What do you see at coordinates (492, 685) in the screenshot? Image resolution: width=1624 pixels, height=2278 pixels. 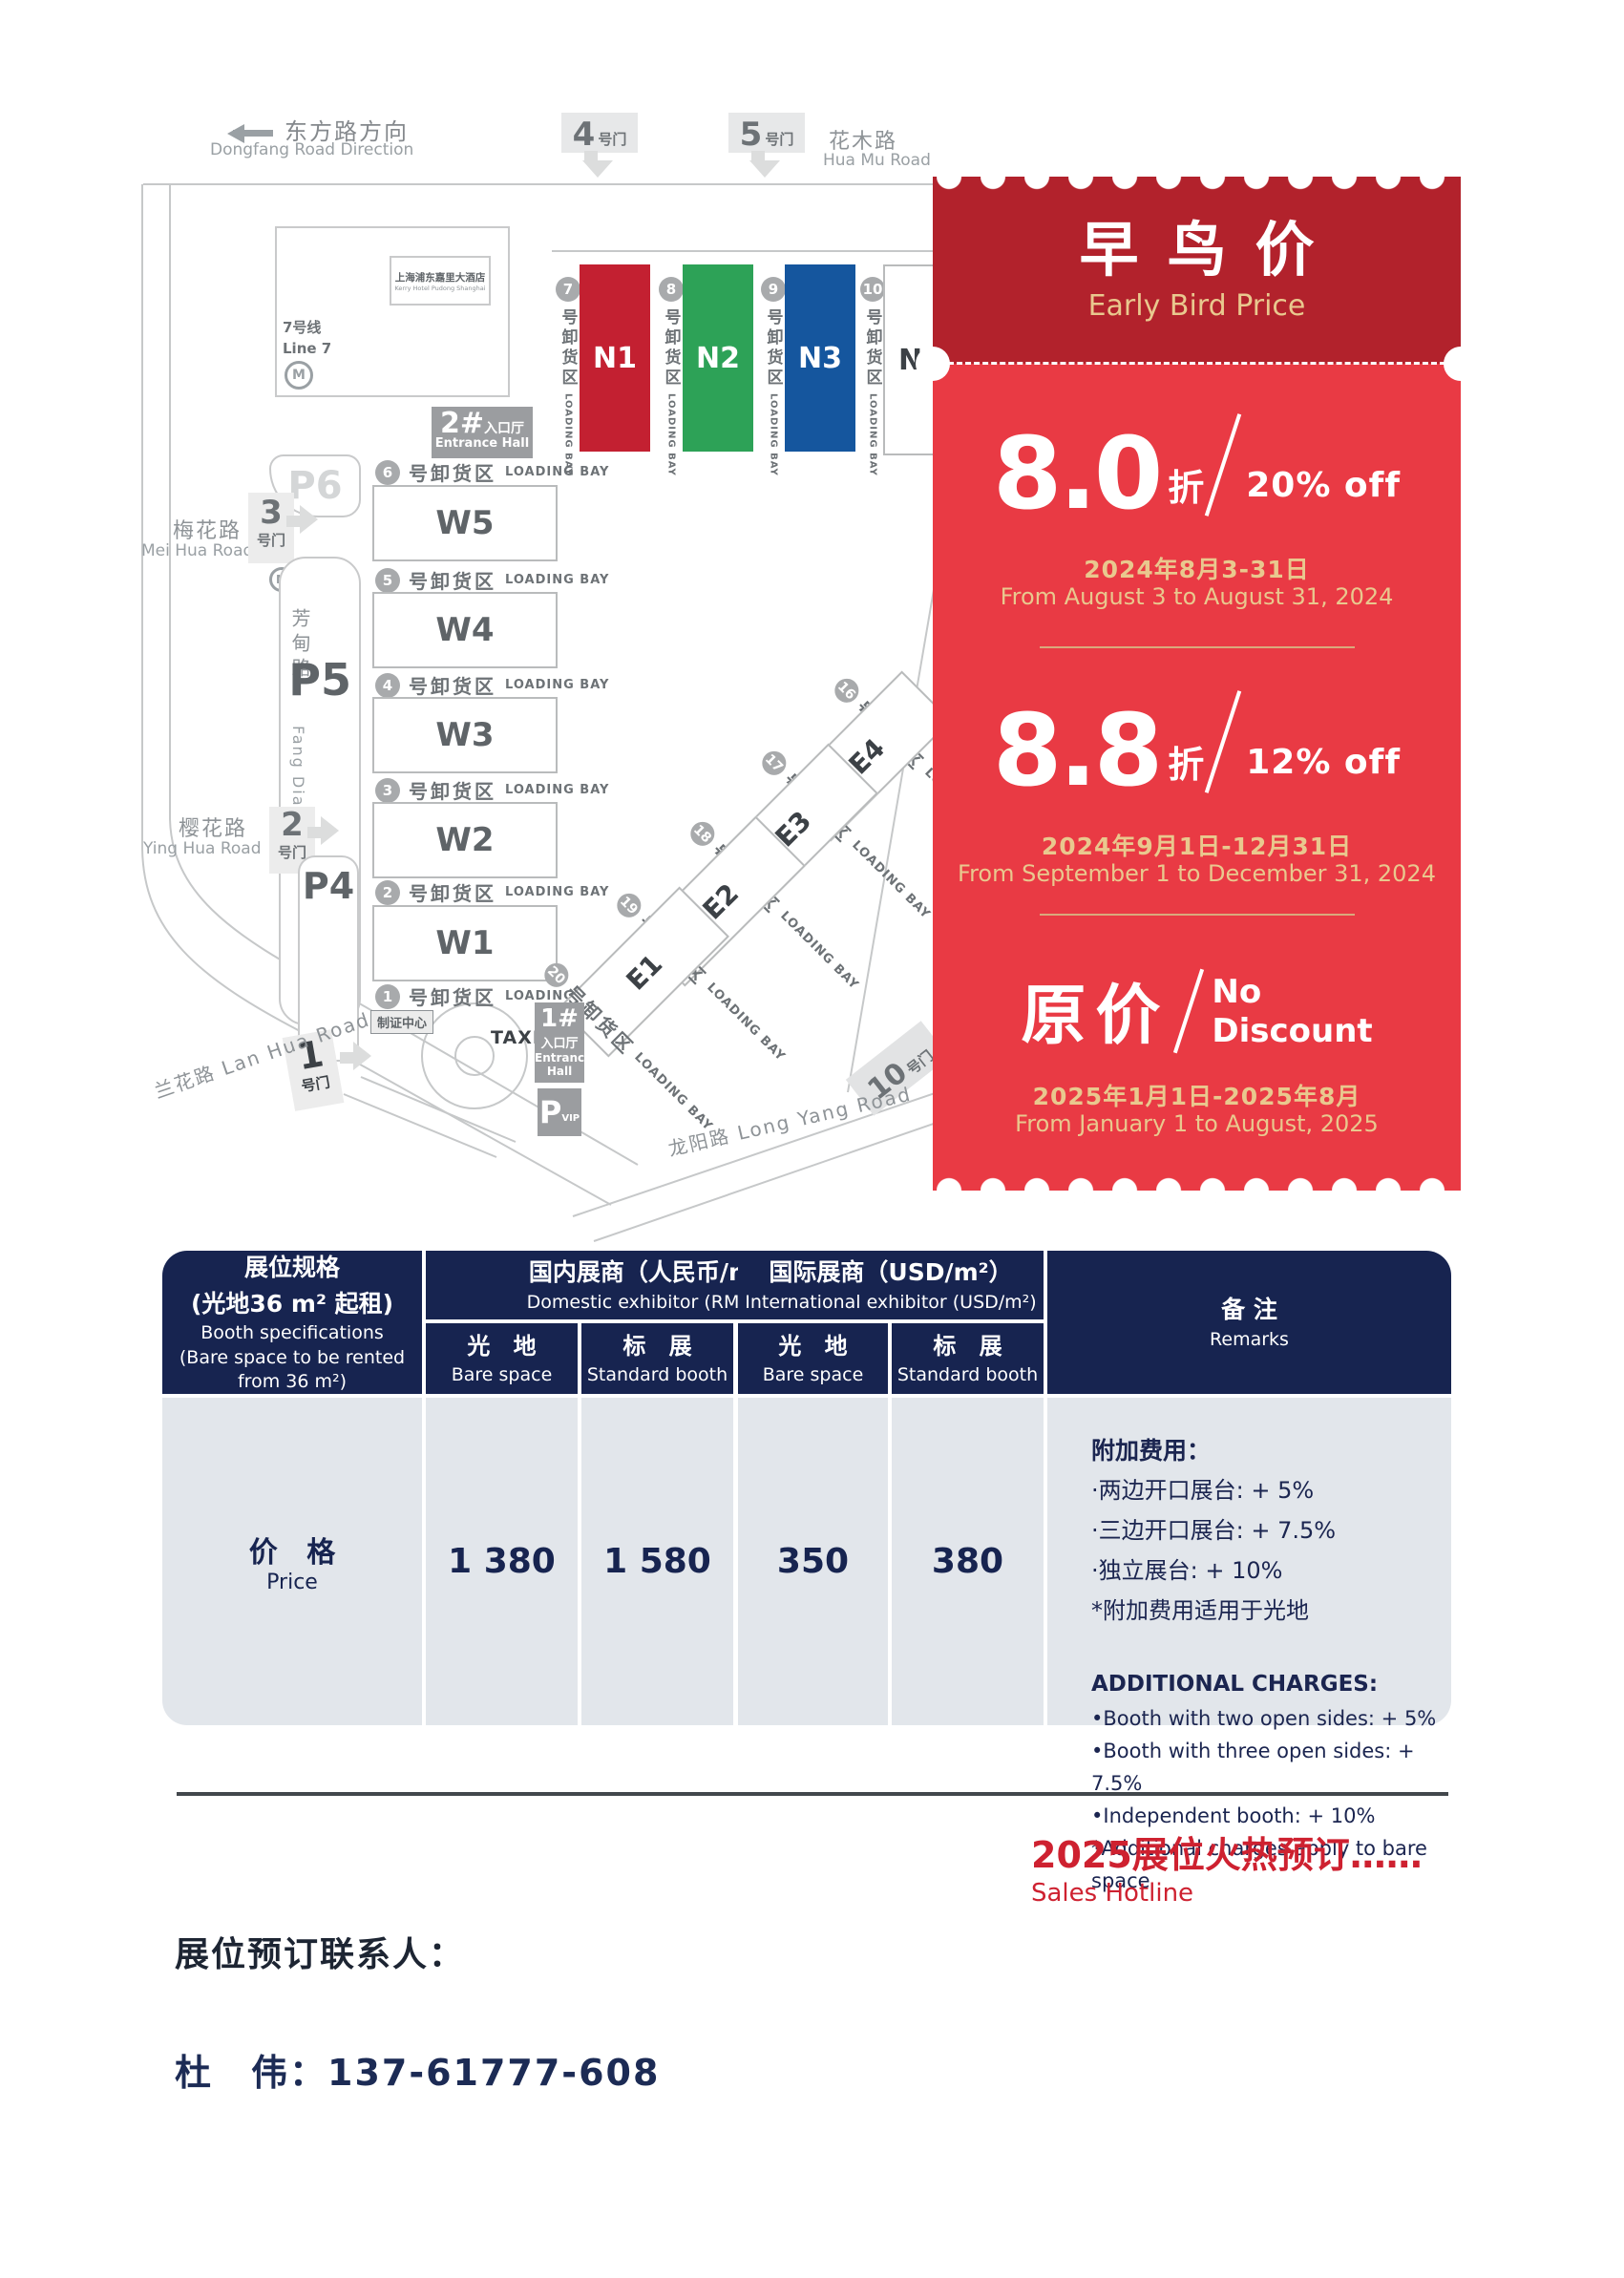 I see `loading-bay-4: 4 号卸货区 LOADING BAY` at bounding box center [492, 685].